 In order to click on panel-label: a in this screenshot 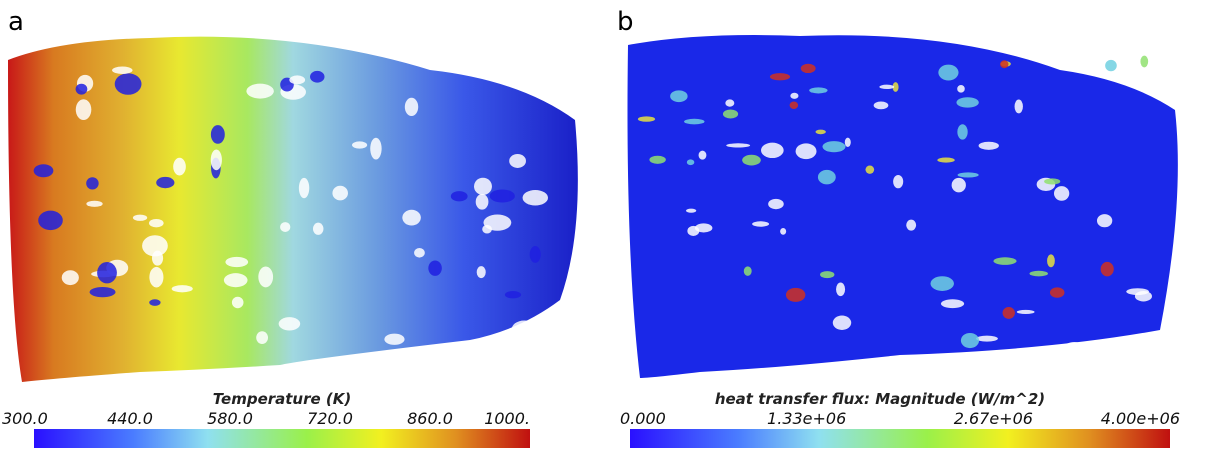, I will do `click(16, 22)`.